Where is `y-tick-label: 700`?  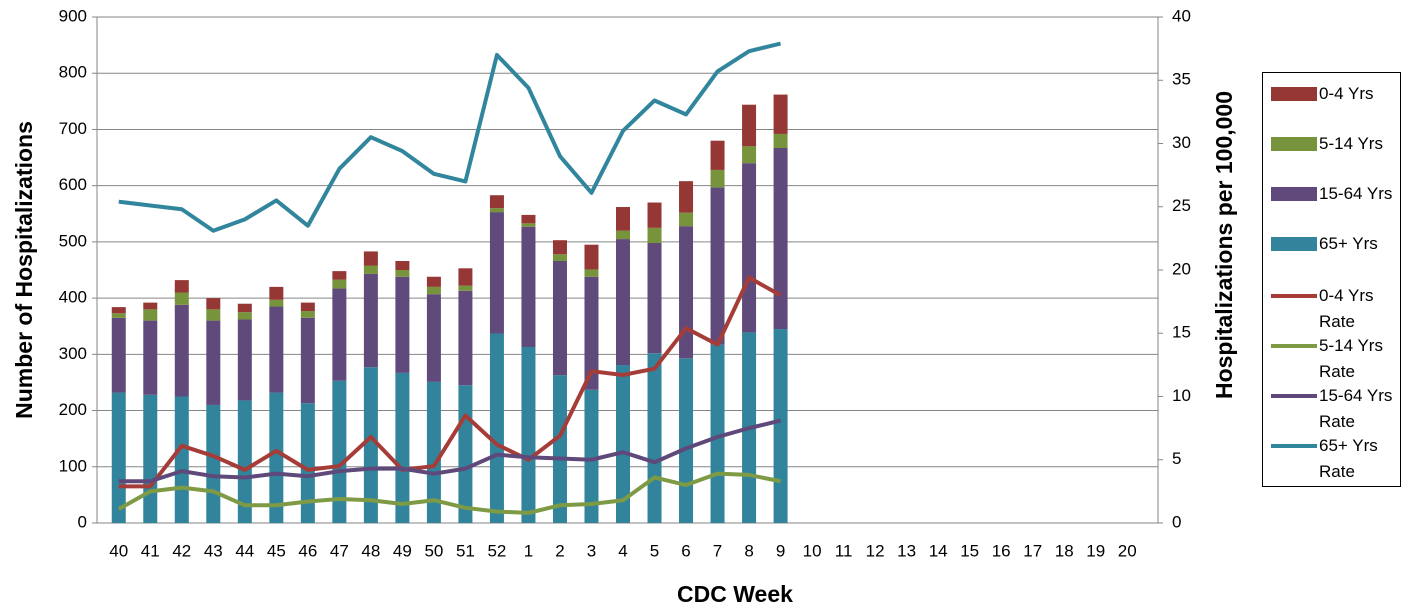
y-tick-label: 700 is located at coordinates (73, 128).